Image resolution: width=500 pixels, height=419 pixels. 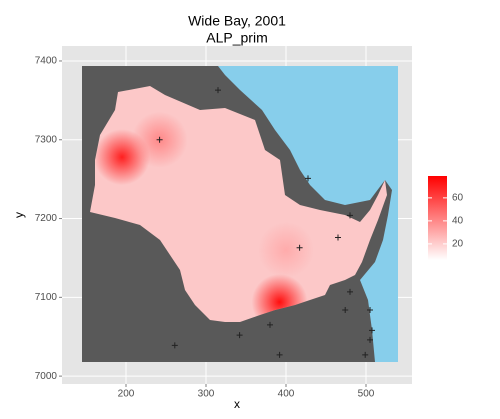 I want to click on y-tick-label: 7100, so click(x=46, y=297).